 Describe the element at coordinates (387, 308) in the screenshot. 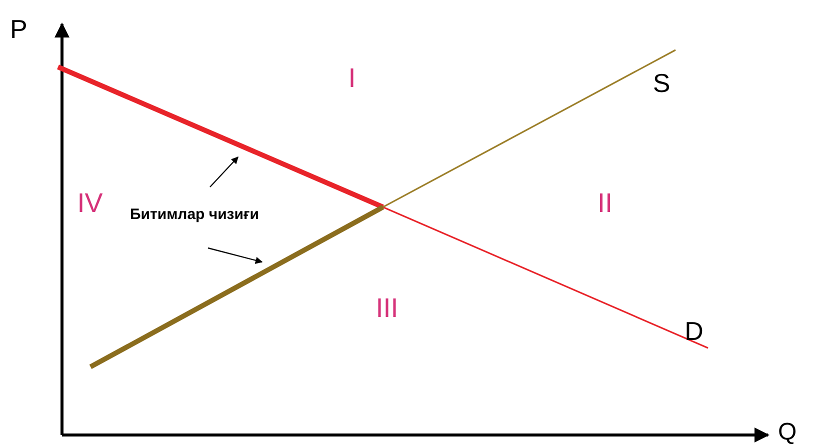

I see `annotation: III` at that location.